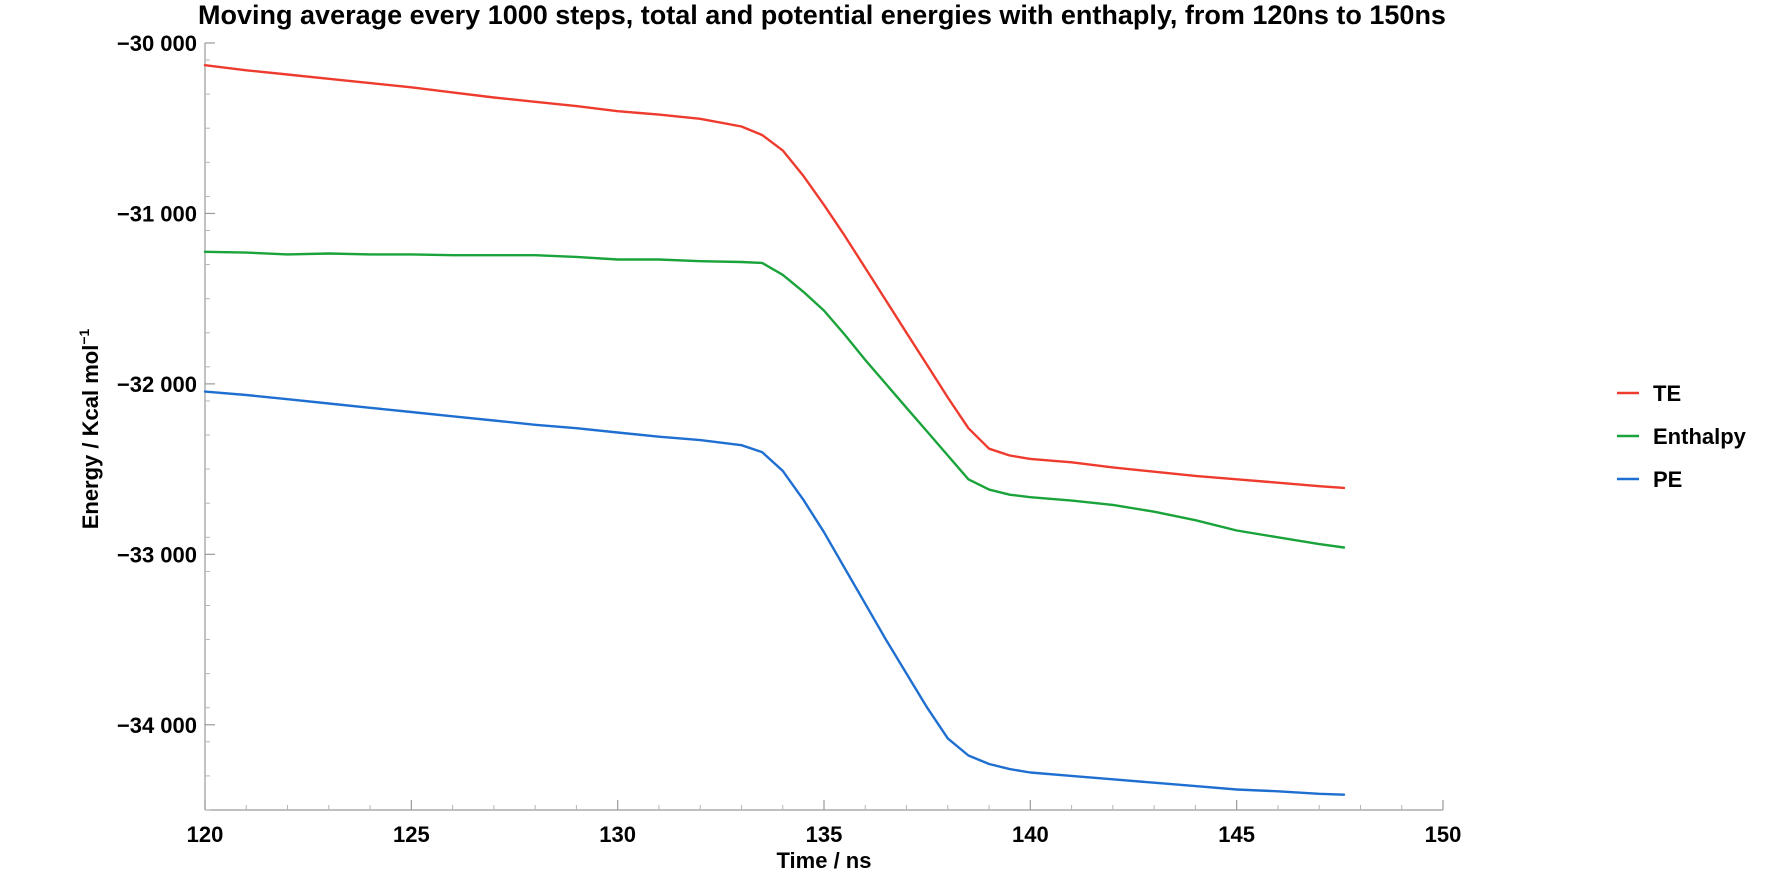  Describe the element at coordinates (1236, 834) in the screenshot. I see `x-tick-label: 145` at that location.